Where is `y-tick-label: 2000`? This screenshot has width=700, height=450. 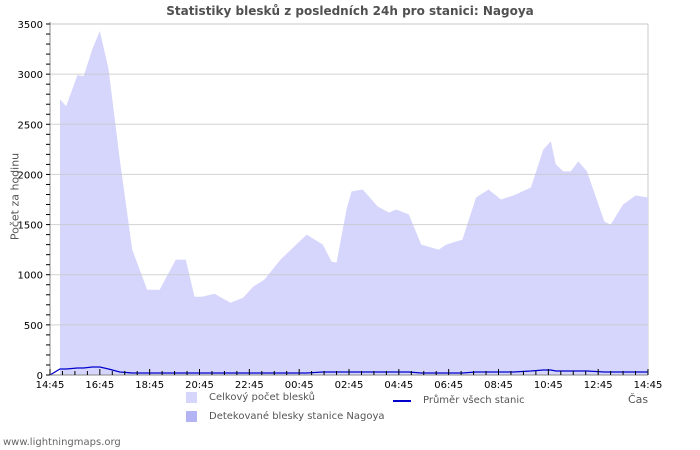 y-tick-label: 2000 is located at coordinates (30, 175).